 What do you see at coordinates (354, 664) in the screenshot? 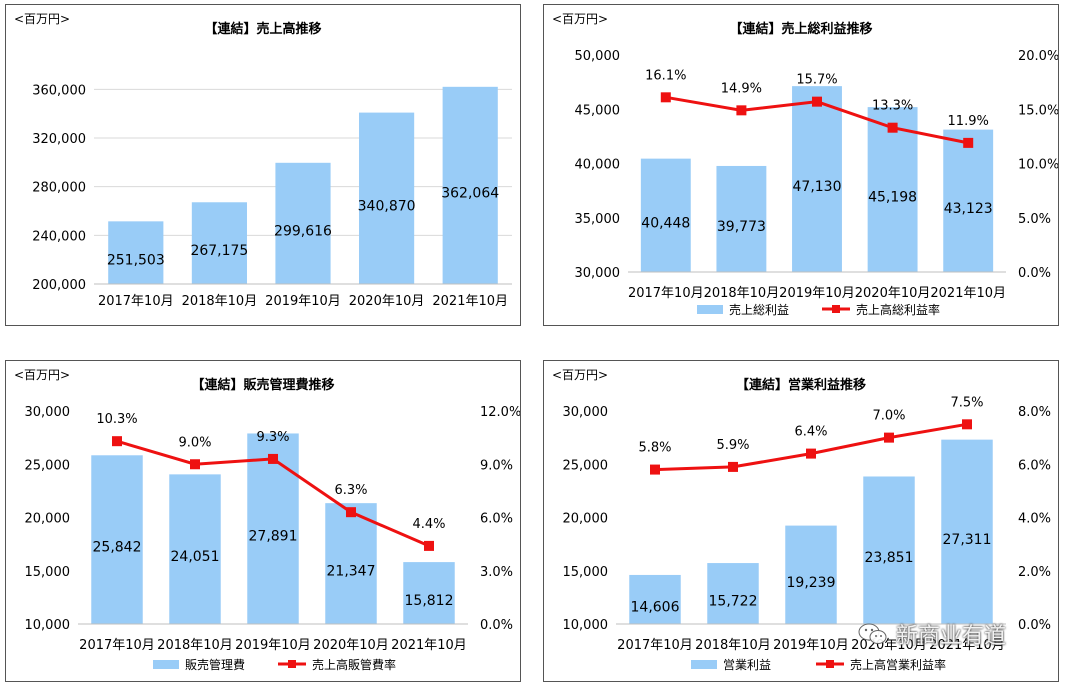
I see `legend-label: 売上高販管費率` at bounding box center [354, 664].